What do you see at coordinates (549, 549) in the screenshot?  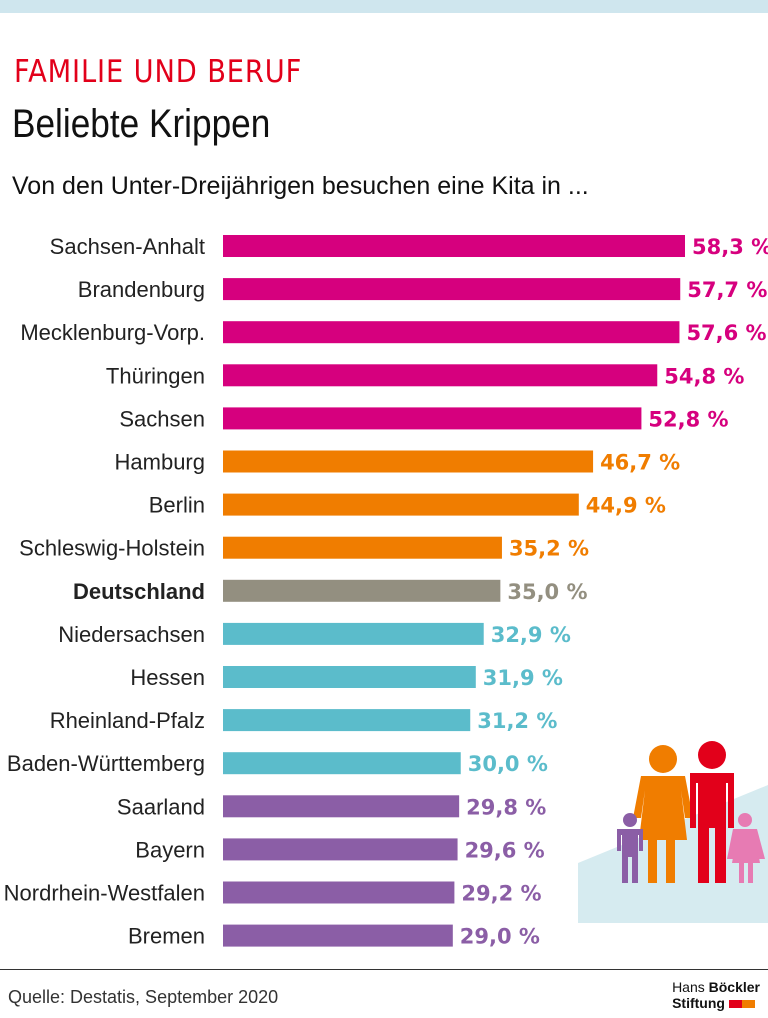 I see `value-label: 35,2 %` at bounding box center [549, 549].